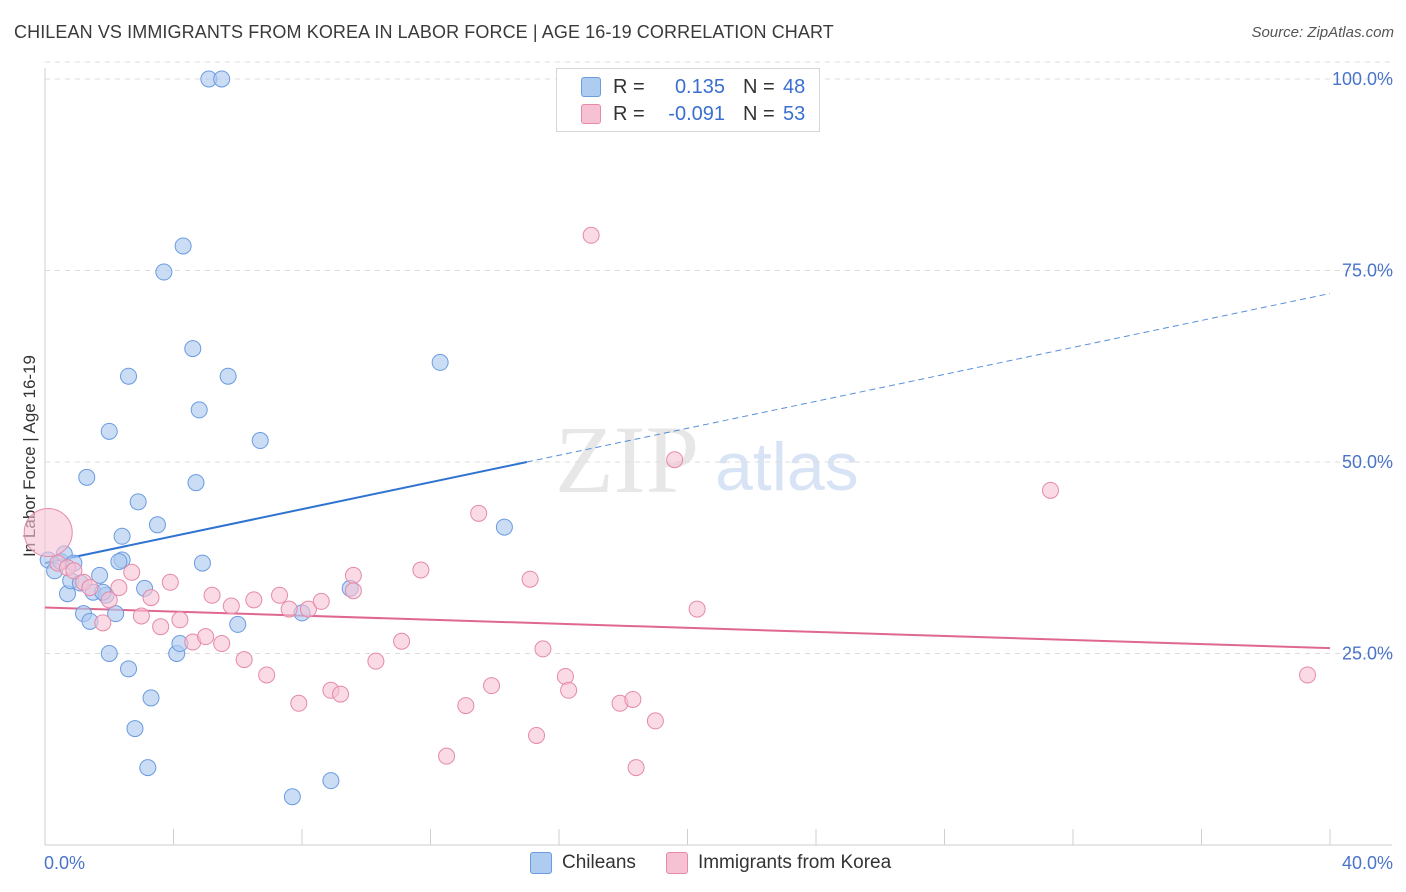 Image resolution: width=1406 pixels, height=892 pixels. Describe the element at coordinates (591, 114) in the screenshot. I see `legend-swatch-pink` at that location.